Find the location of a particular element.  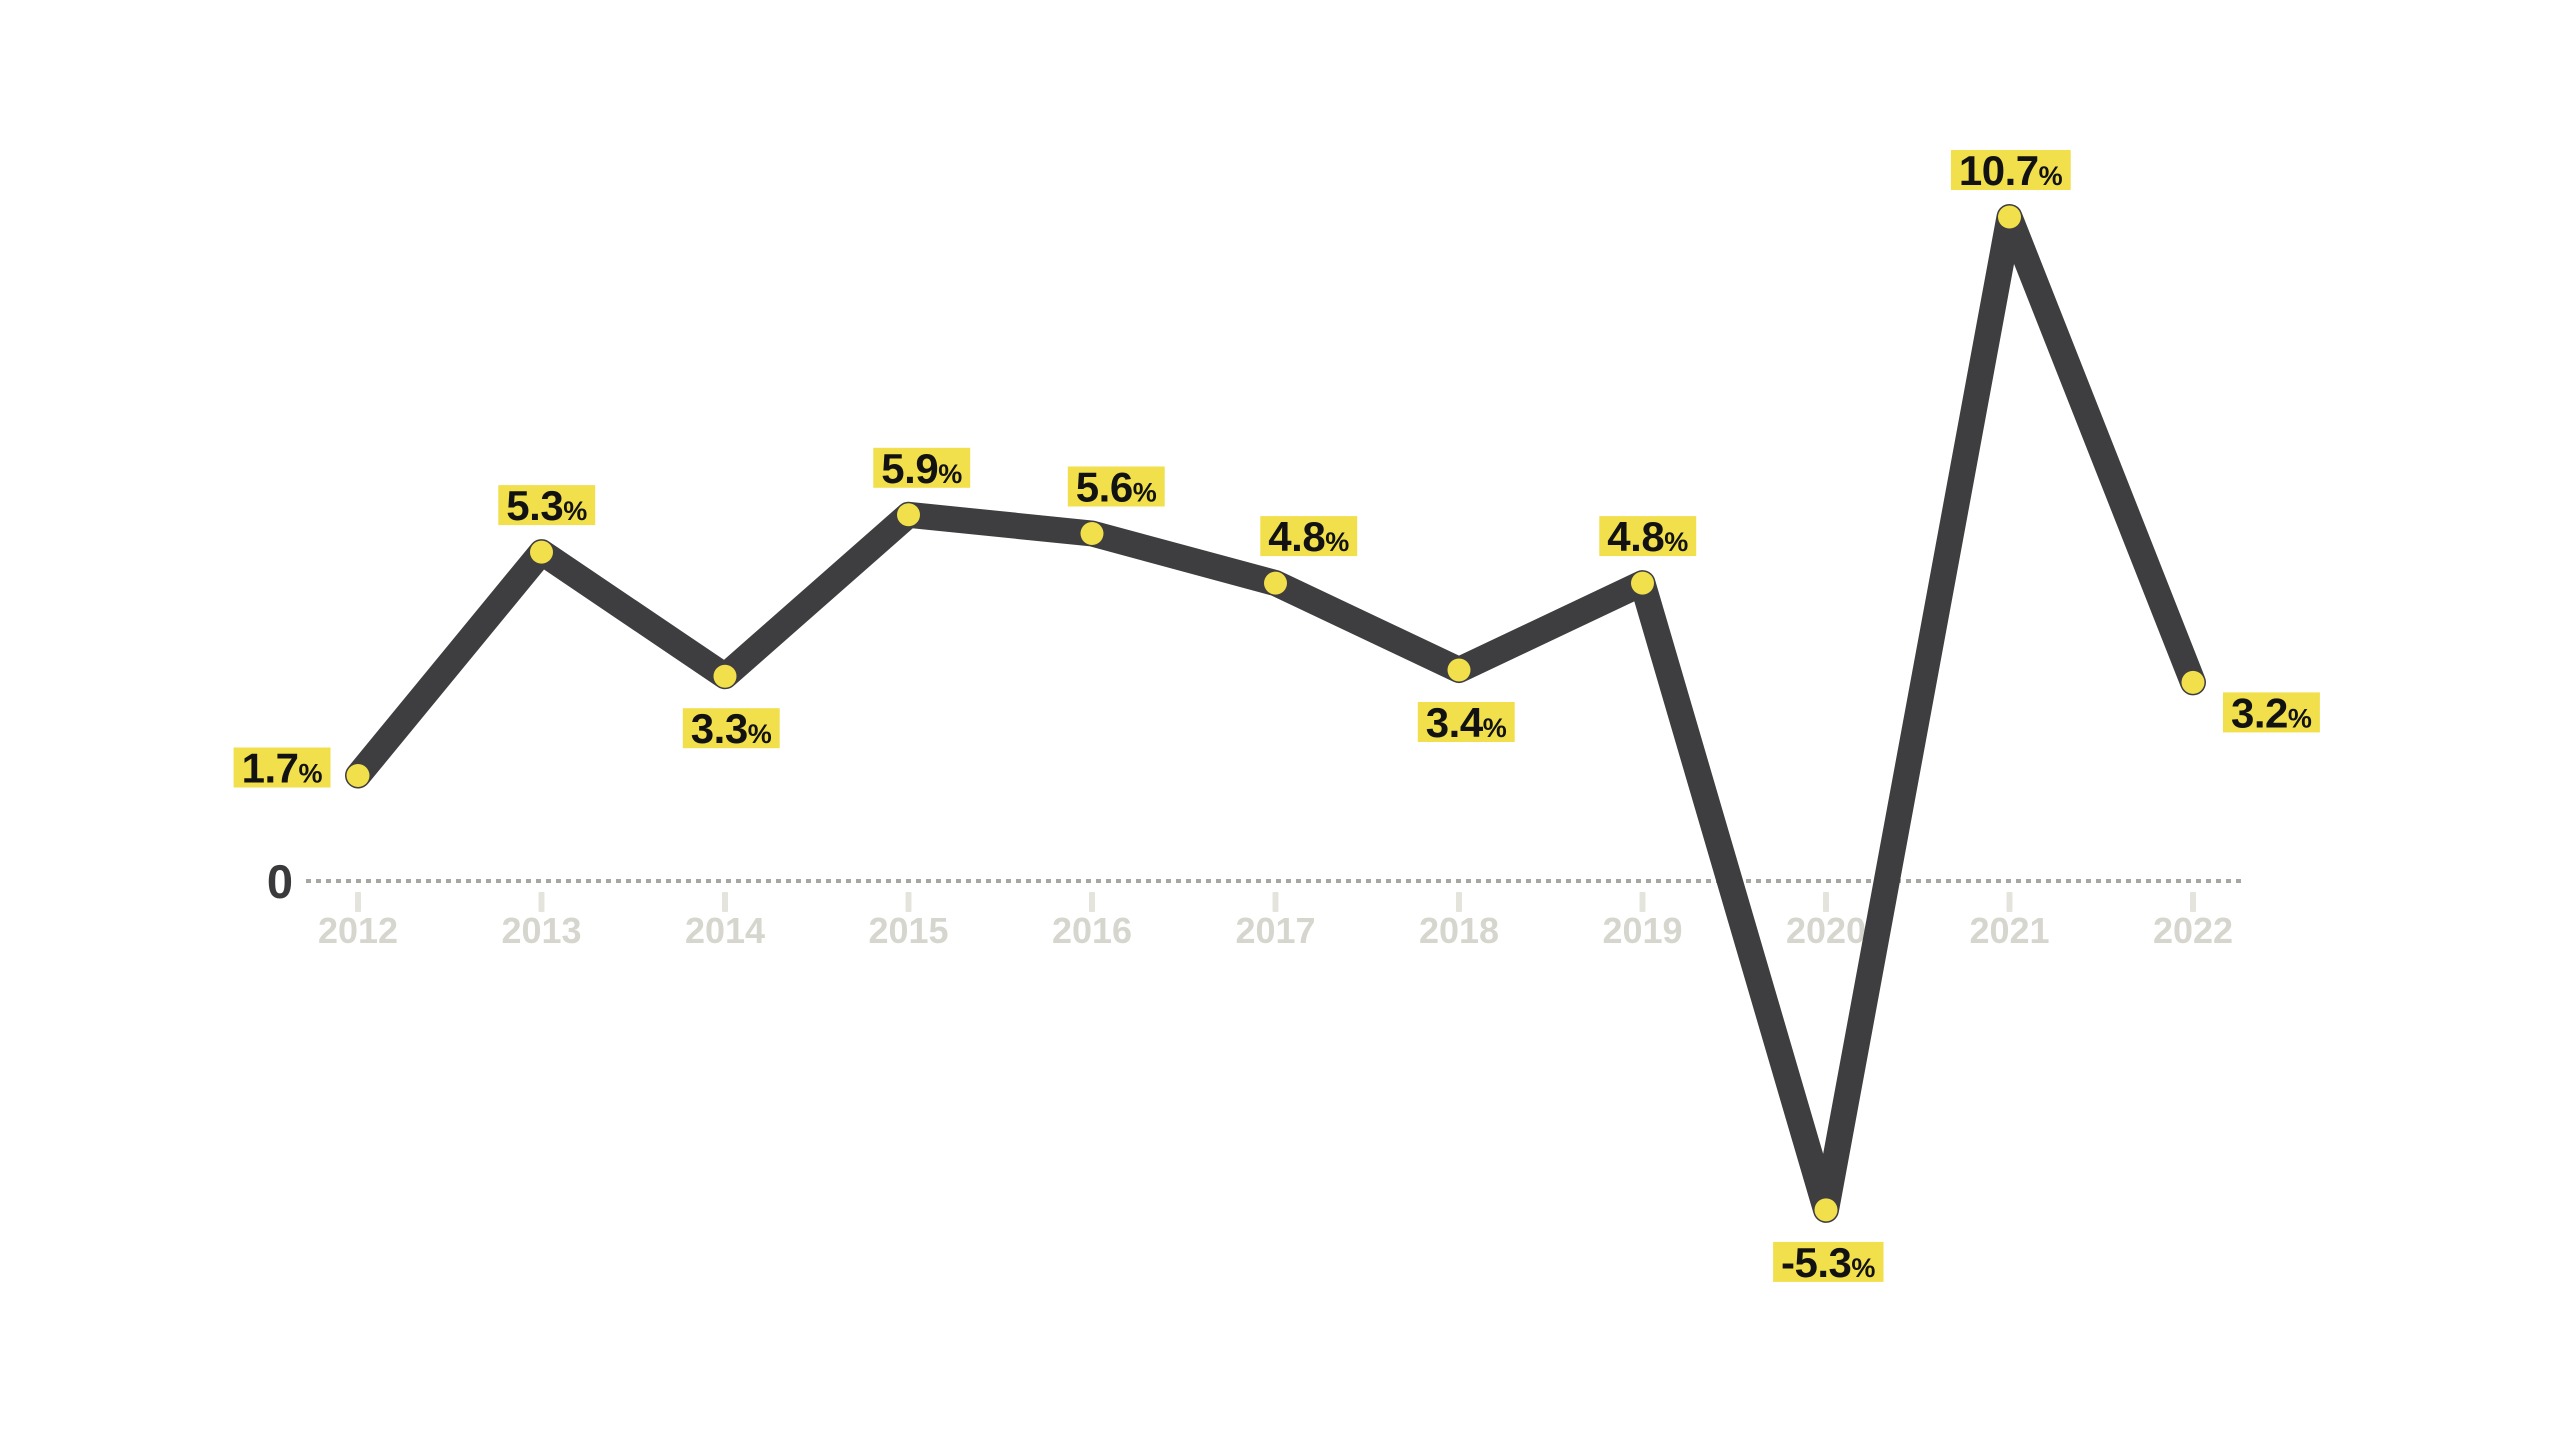

data-point-label: 3.2% is located at coordinates (2271, 712).